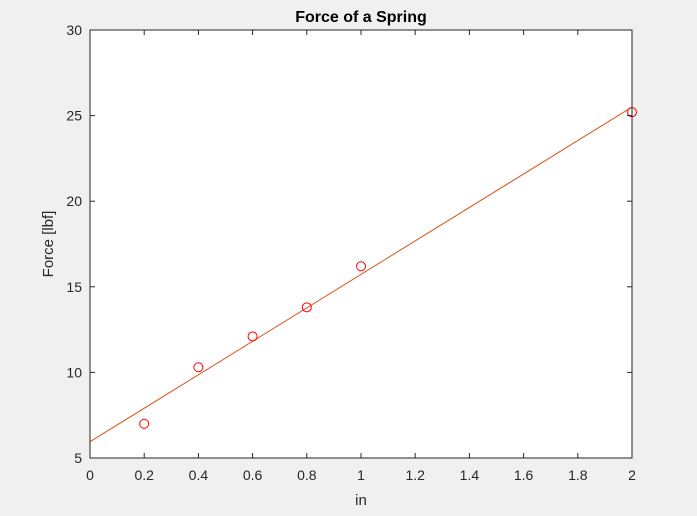  Describe the element at coordinates (632, 475) in the screenshot. I see `x-tick-label: 2` at that location.